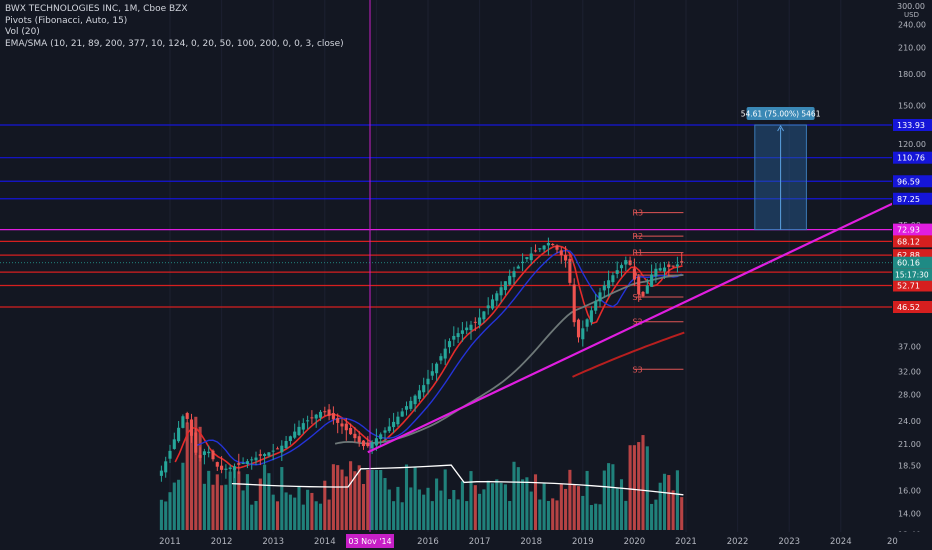 This screenshot has height=550, width=932. Describe the element at coordinates (781, 169) in the screenshot. I see `measure-box: 54.61 (75.00%) 5461` at that location.